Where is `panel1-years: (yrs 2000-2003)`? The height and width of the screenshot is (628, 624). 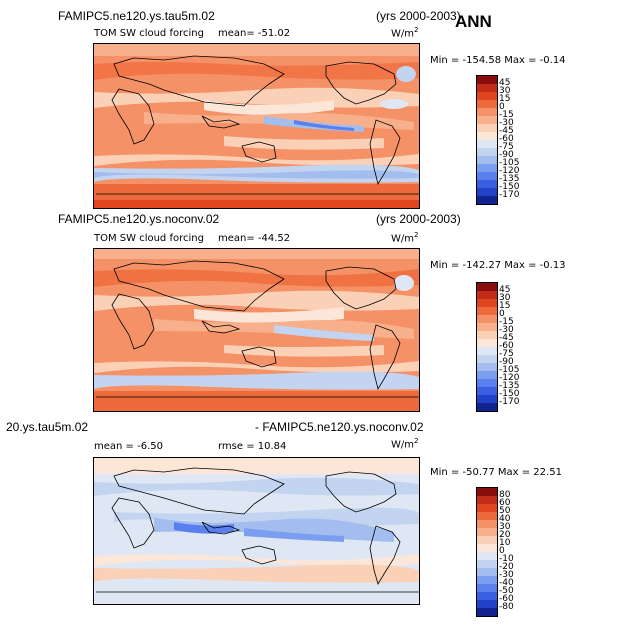
panel1-years: (yrs 2000-2003) is located at coordinates (418, 16).